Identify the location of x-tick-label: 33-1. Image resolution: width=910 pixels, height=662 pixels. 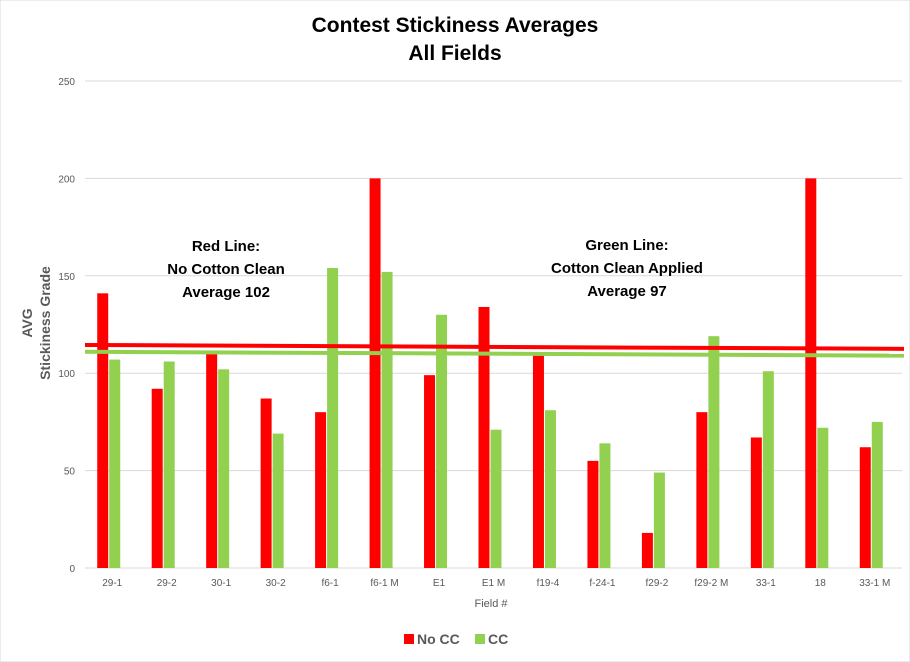
(766, 583).